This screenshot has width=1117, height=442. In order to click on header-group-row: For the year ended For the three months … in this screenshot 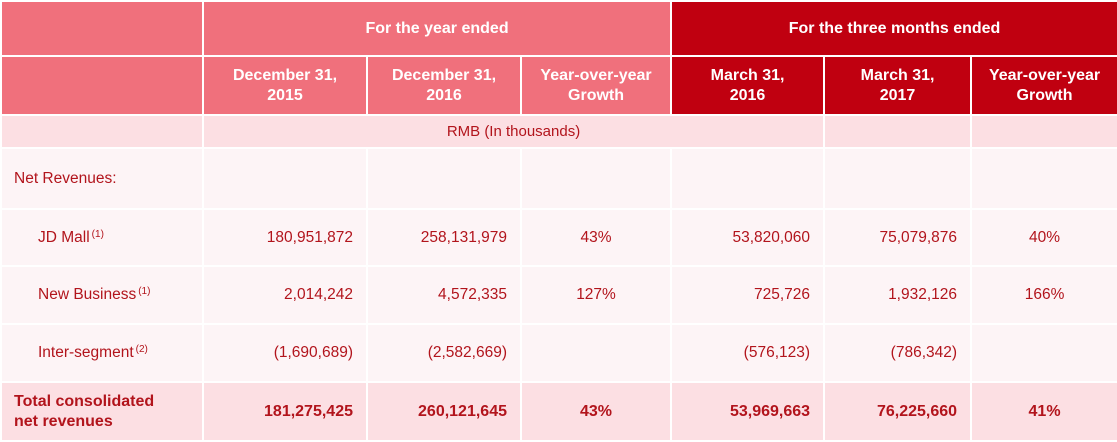, I will do `click(558, 28)`.